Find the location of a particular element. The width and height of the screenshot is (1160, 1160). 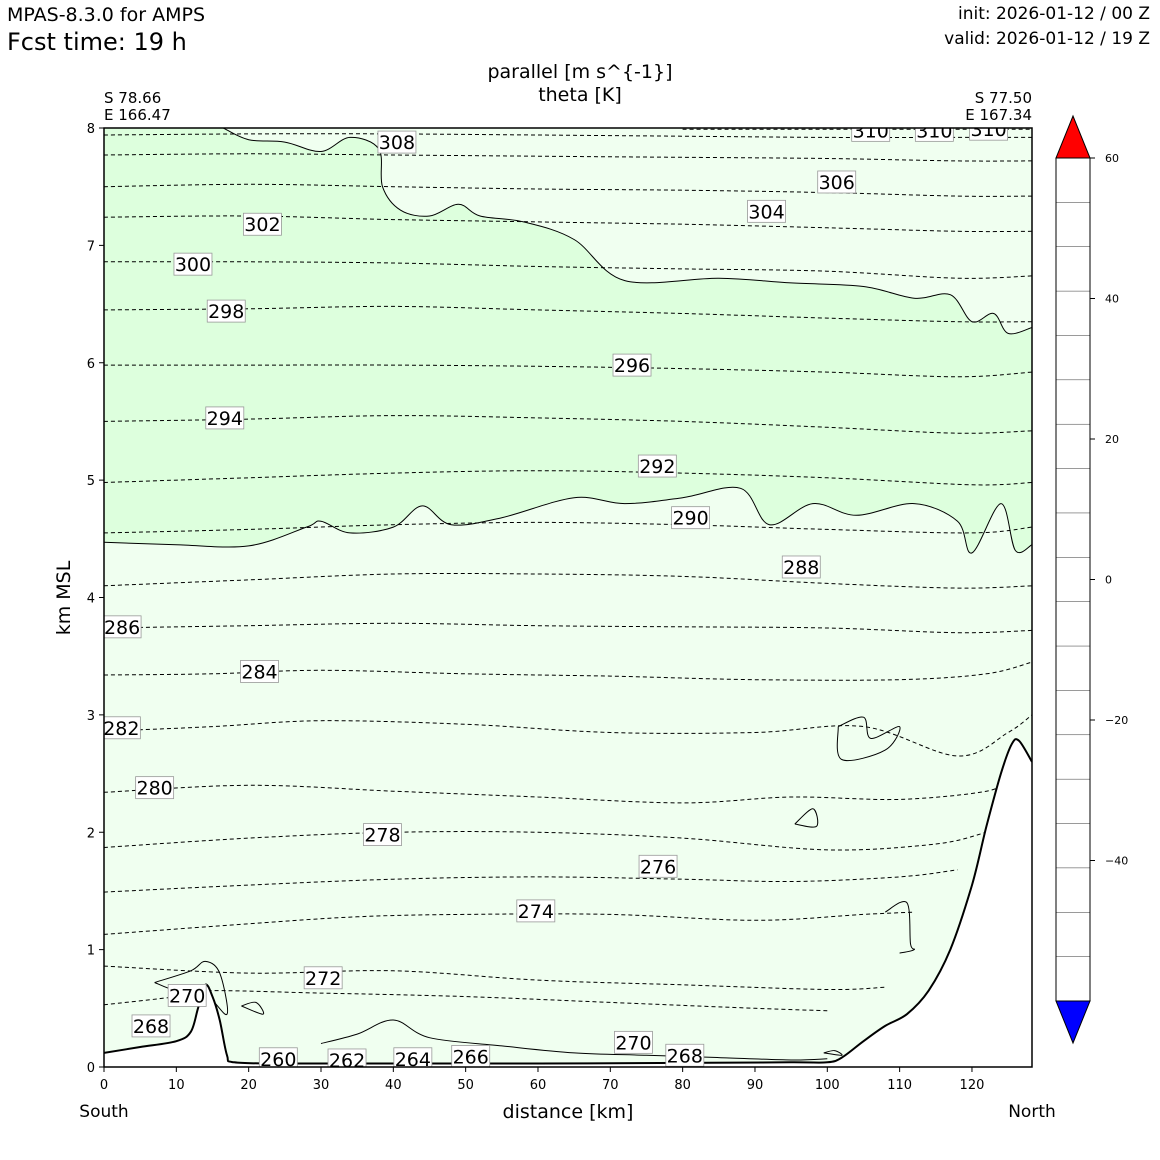

colorbar-top-arrow is located at coordinates (1073, 136).